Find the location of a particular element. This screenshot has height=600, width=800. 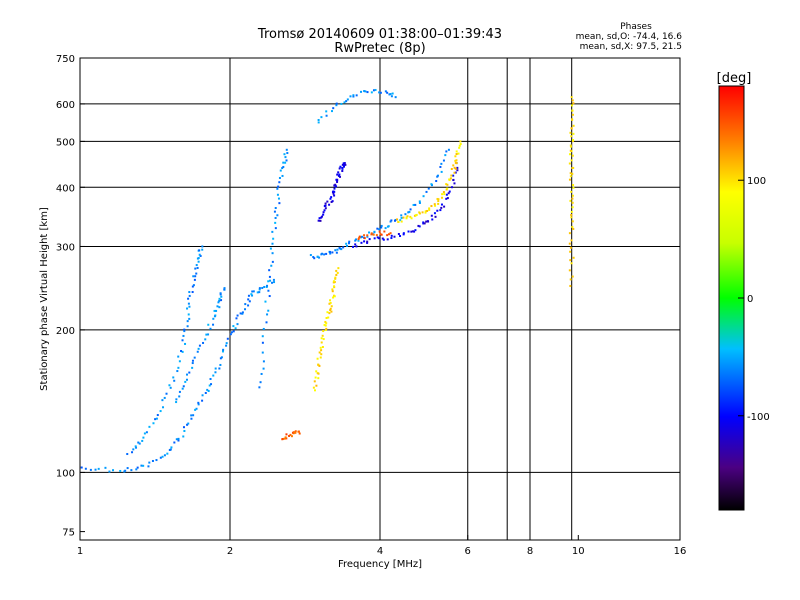

x-tick-label: 6 is located at coordinates (468, 551).